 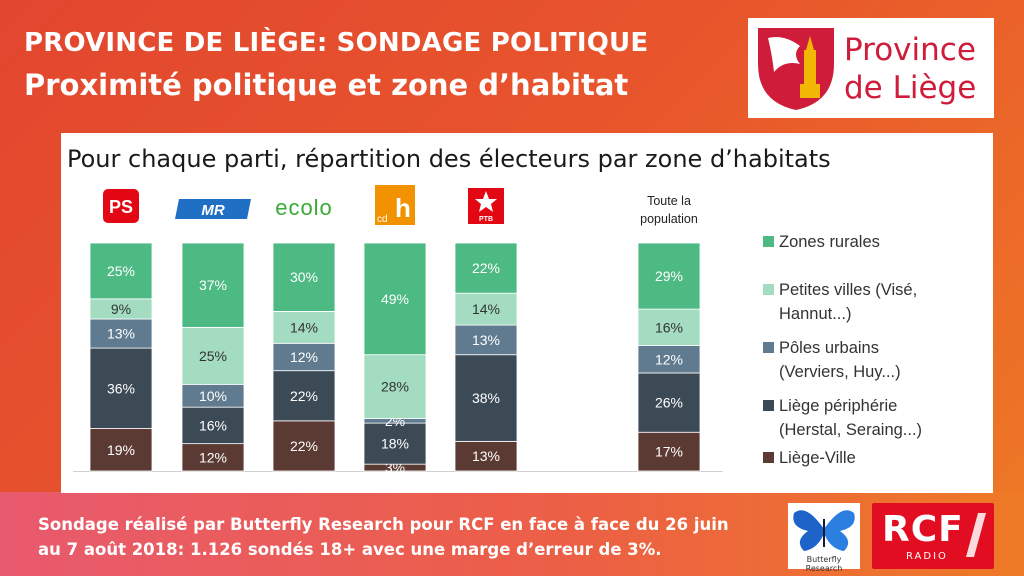 What do you see at coordinates (923, 529) in the screenshot?
I see `rcf-logo-text: RCF` at bounding box center [923, 529].